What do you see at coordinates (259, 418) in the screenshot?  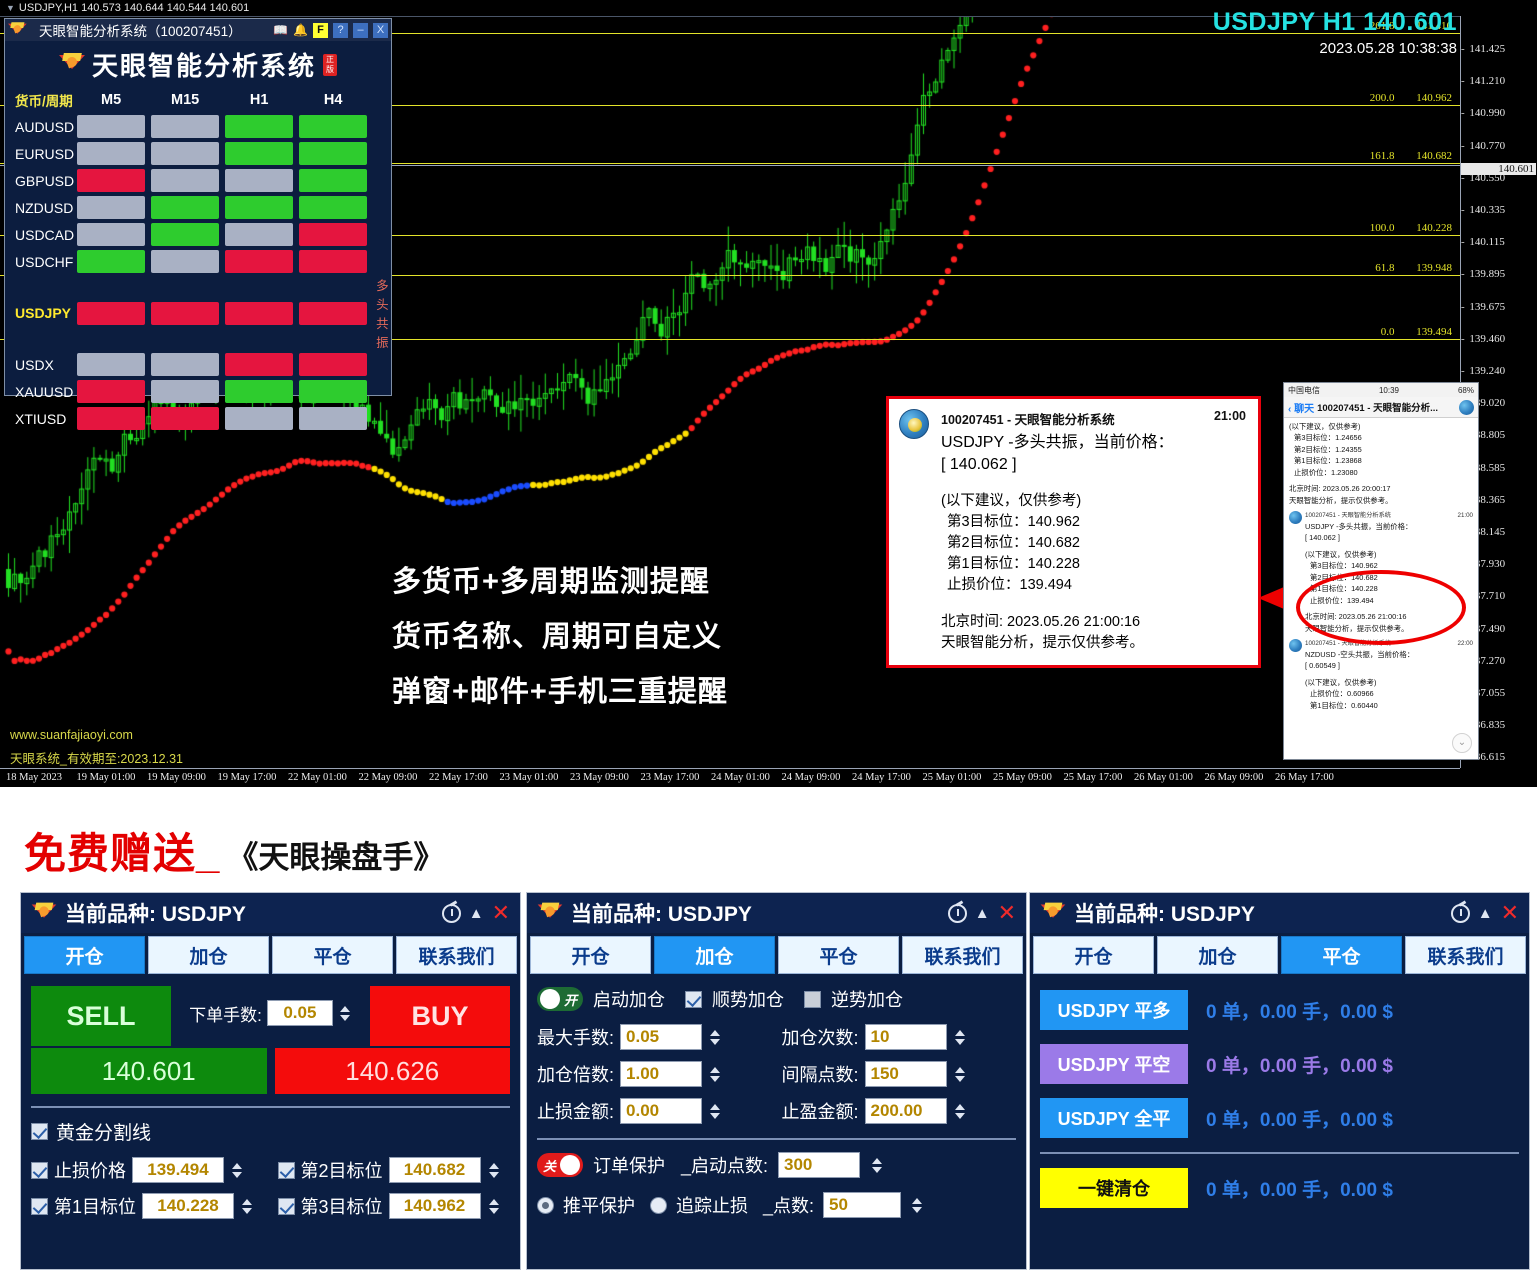 I see `signal-cell-XTIUSD-H1` at bounding box center [259, 418].